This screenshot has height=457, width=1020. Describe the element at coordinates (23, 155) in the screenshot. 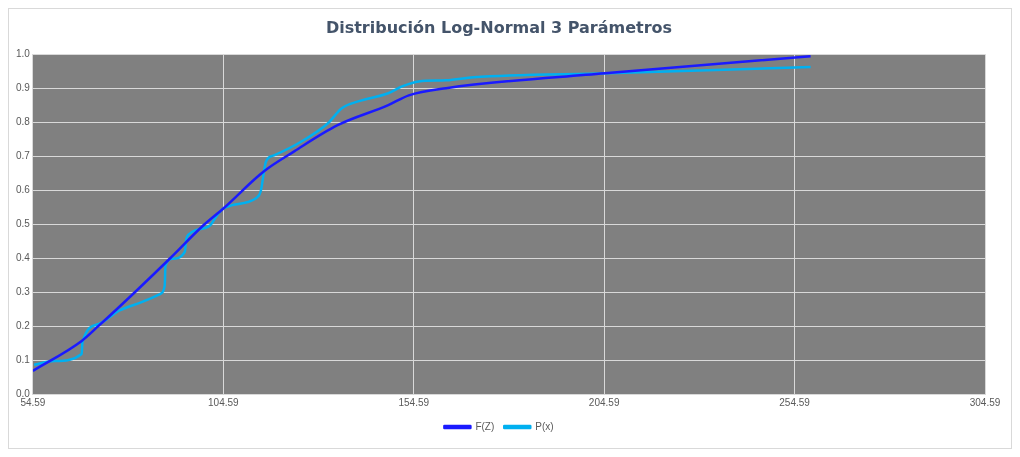

I see `y-tick-label: 0.7` at that location.